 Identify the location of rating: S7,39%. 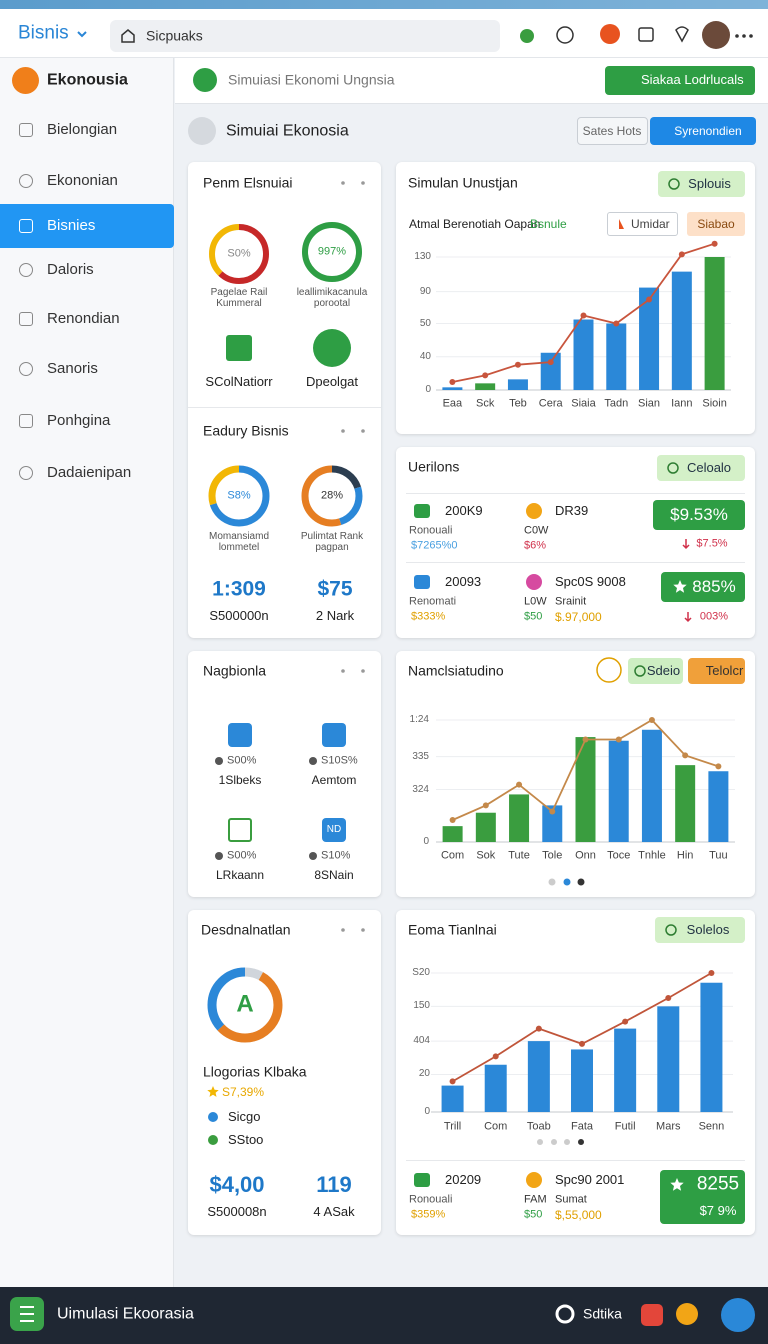
(243, 1091).